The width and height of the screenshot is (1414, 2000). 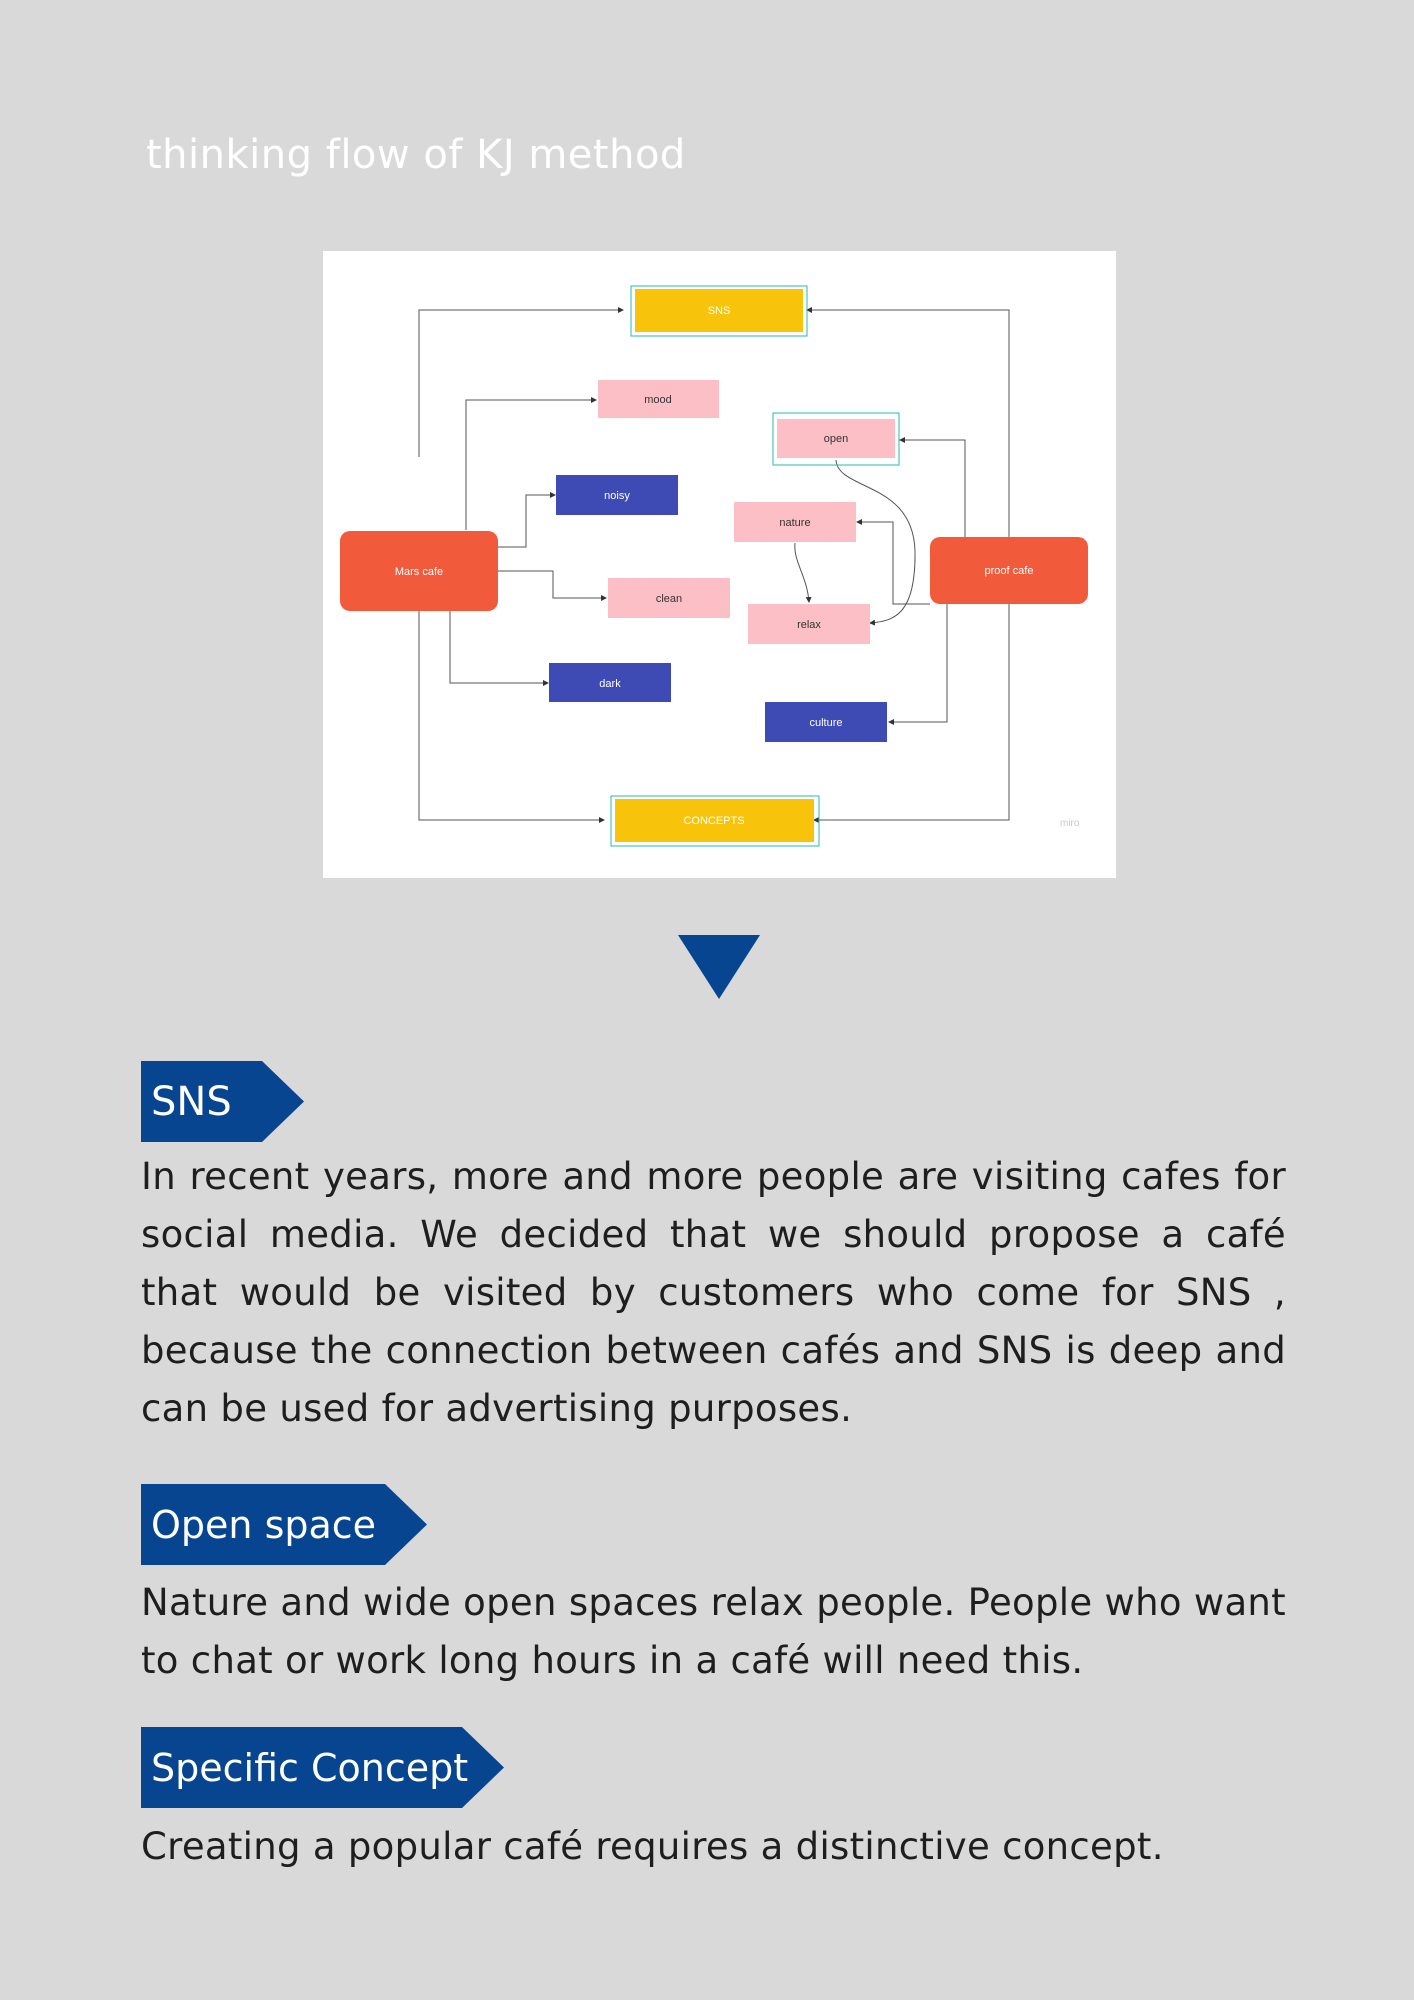 I want to click on node-dark, so click(x=610, y=682).